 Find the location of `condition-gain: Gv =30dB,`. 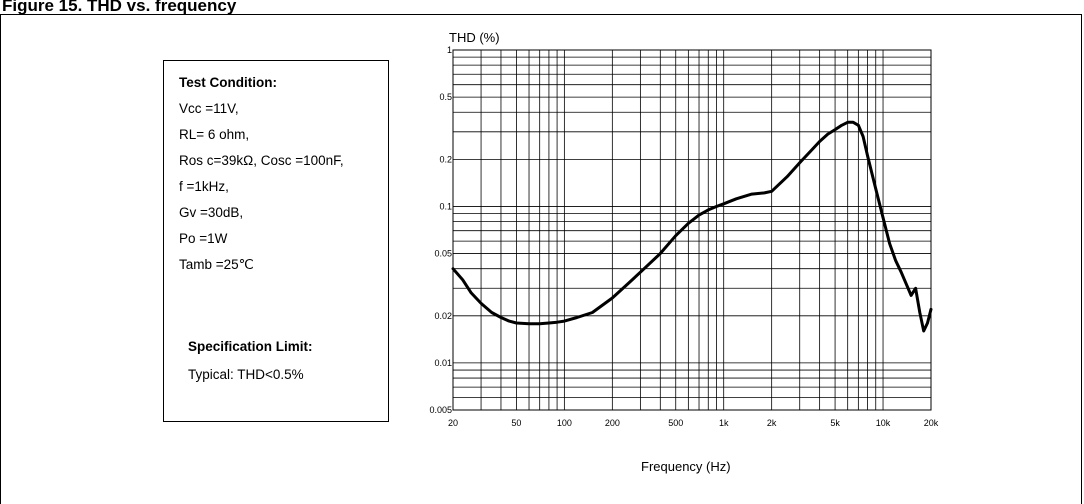

condition-gain: Gv =30dB, is located at coordinates (211, 212).